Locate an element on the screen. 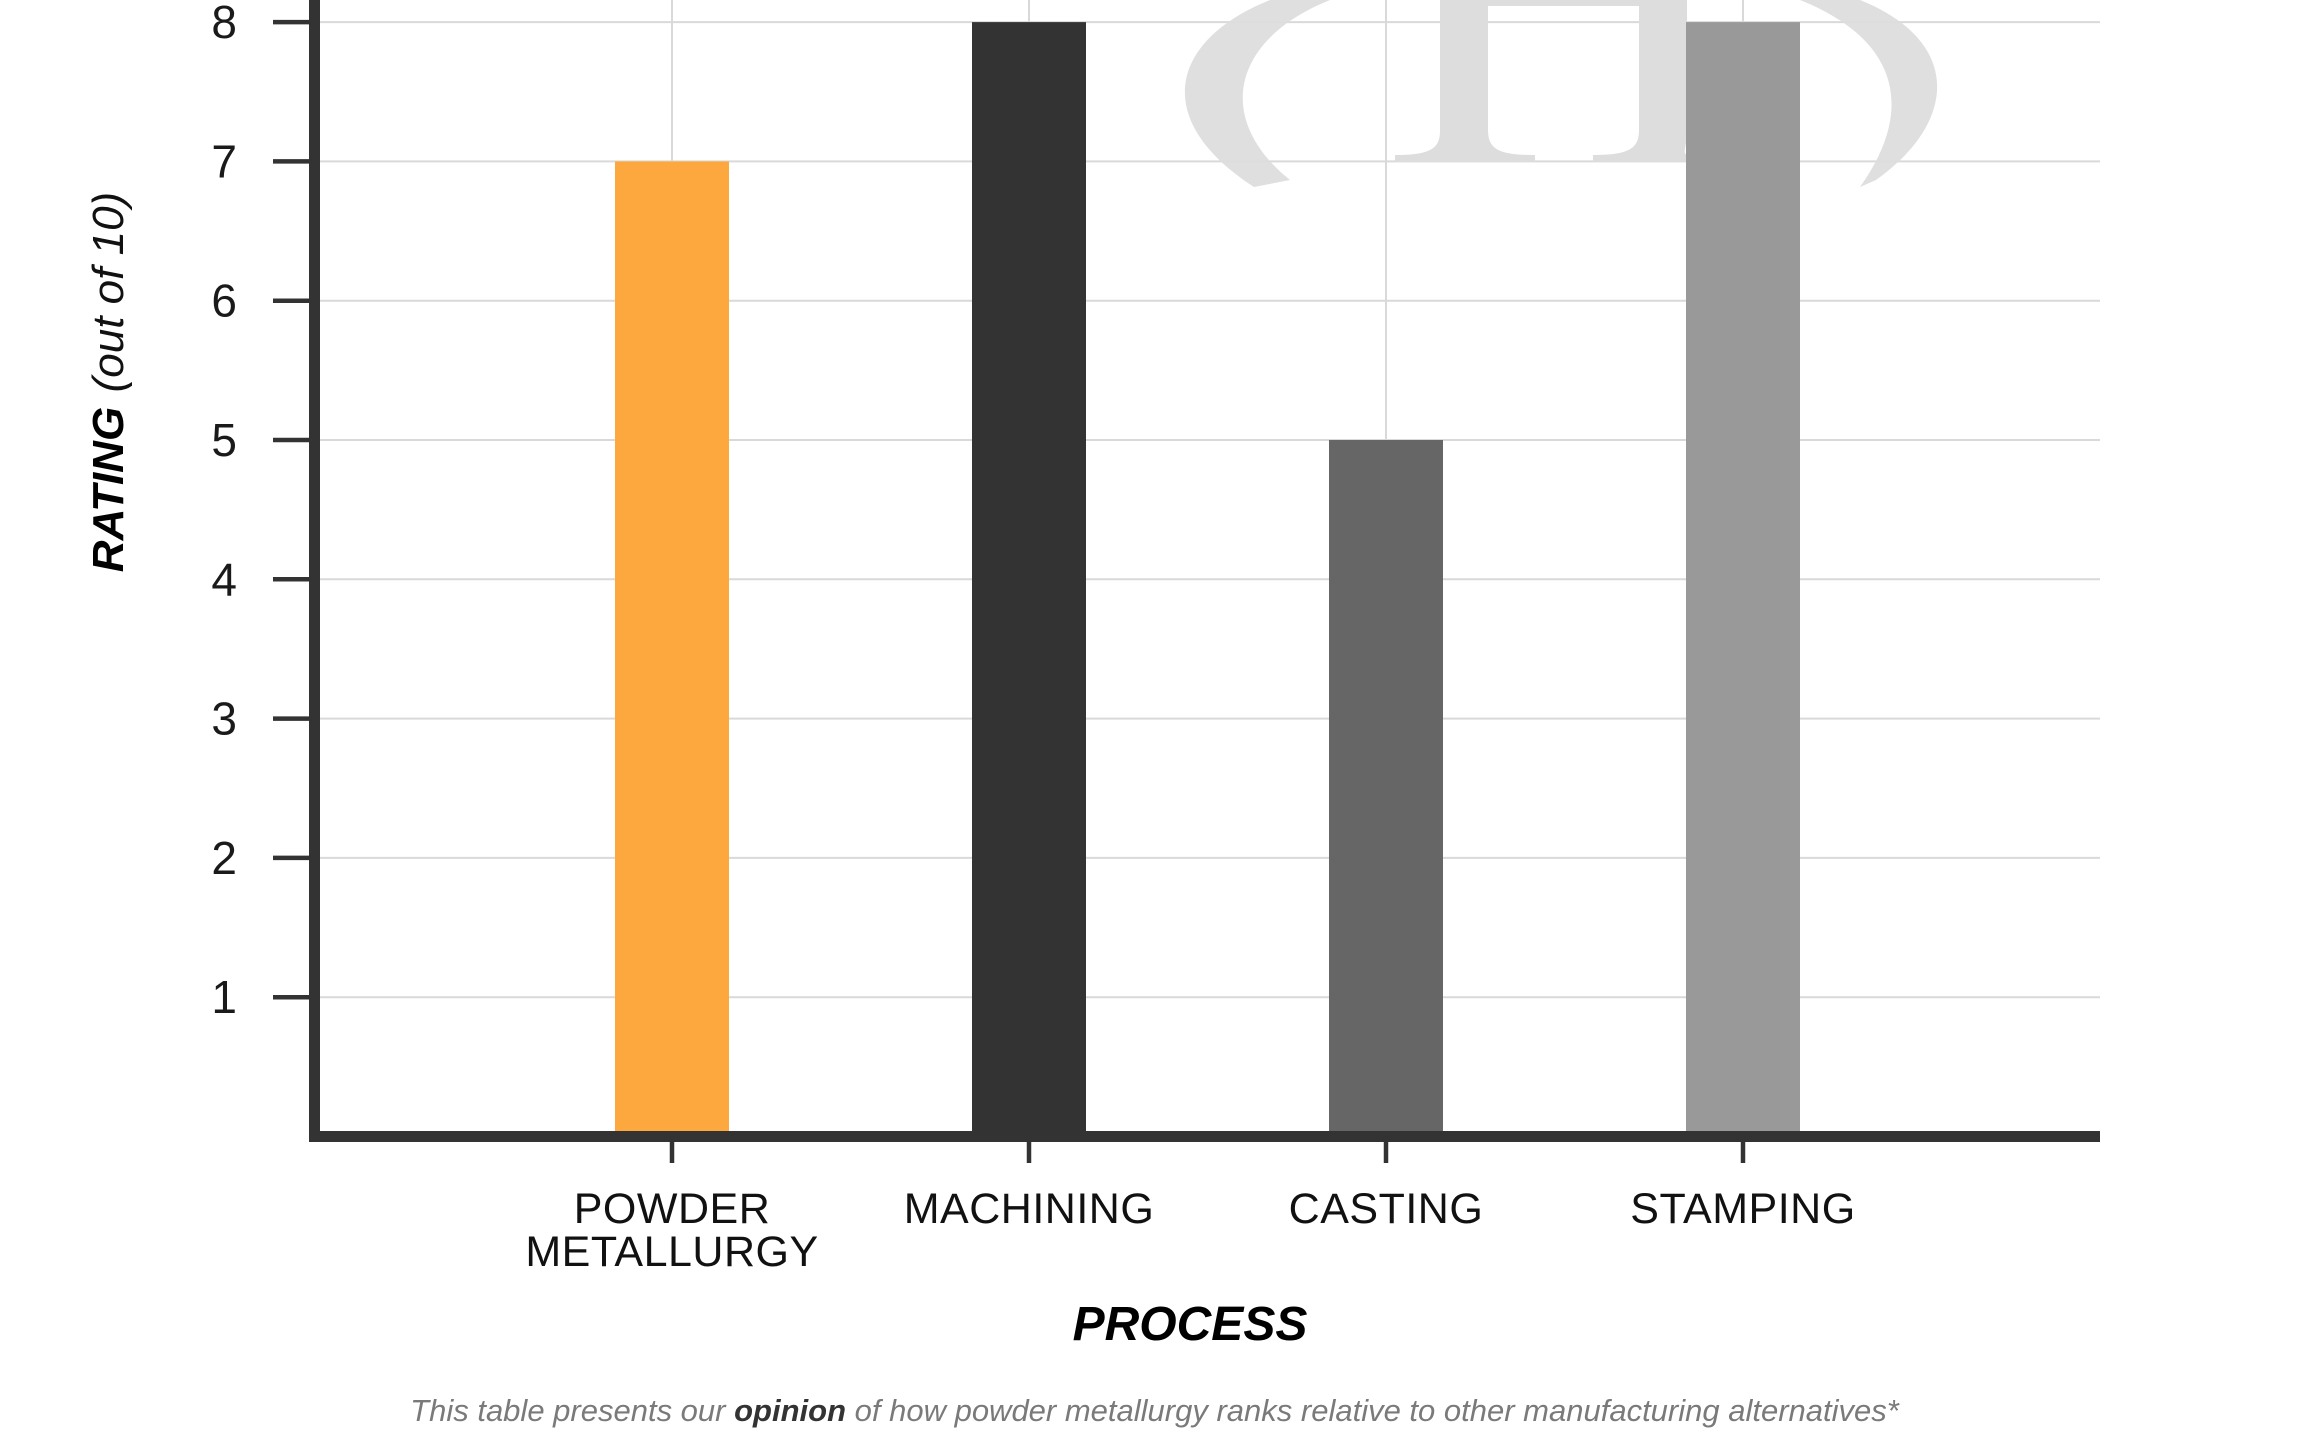 This screenshot has width=2309, height=1439. bar-stamping is located at coordinates (1743, 577).